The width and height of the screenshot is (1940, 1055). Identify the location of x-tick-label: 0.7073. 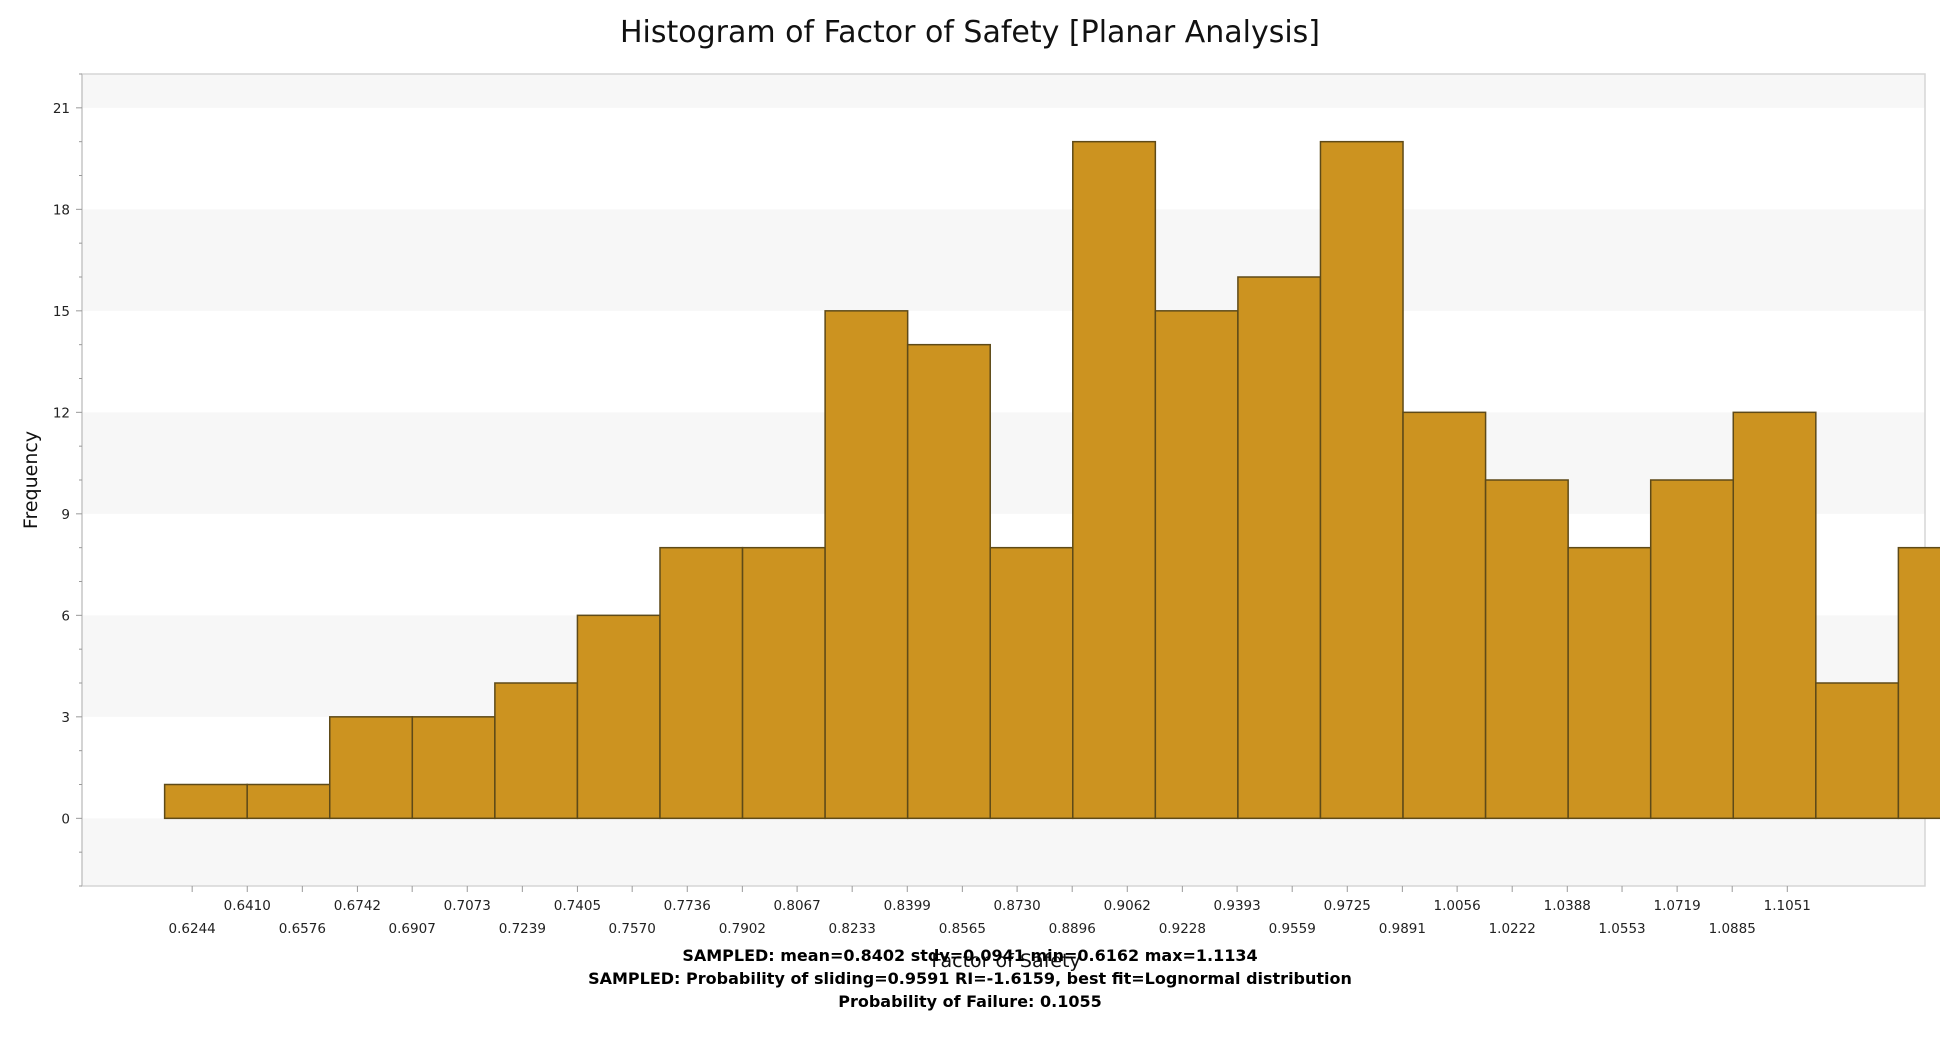
(467, 906).